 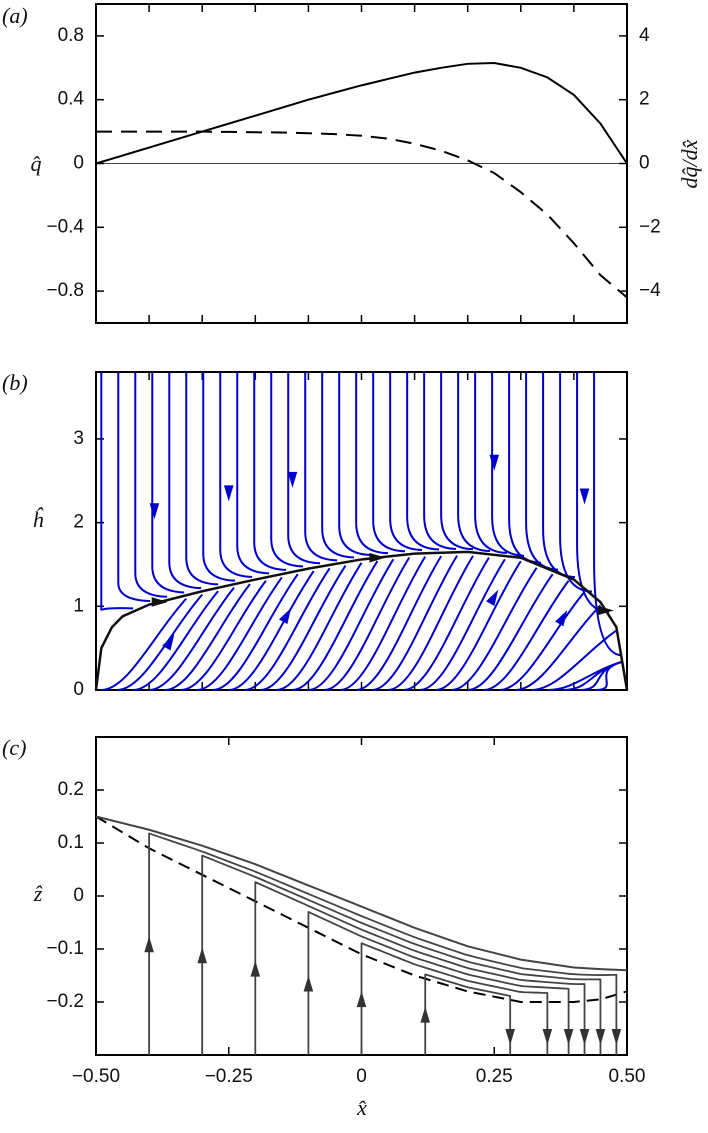 I want to click on y-tick-label: 0.8, so click(x=71, y=35).